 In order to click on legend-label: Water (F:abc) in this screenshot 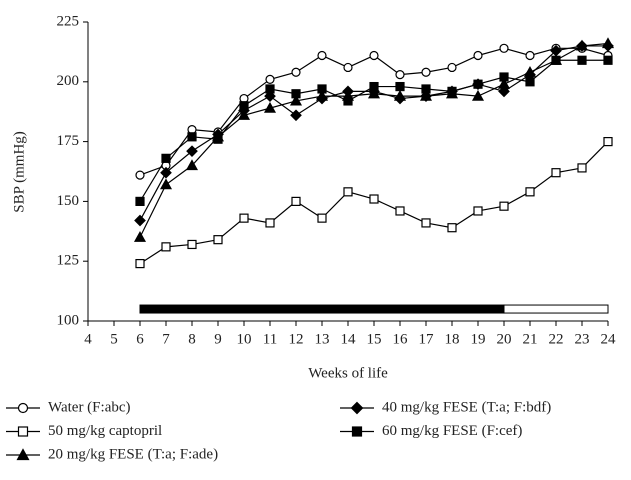, I will do `click(89, 407)`.